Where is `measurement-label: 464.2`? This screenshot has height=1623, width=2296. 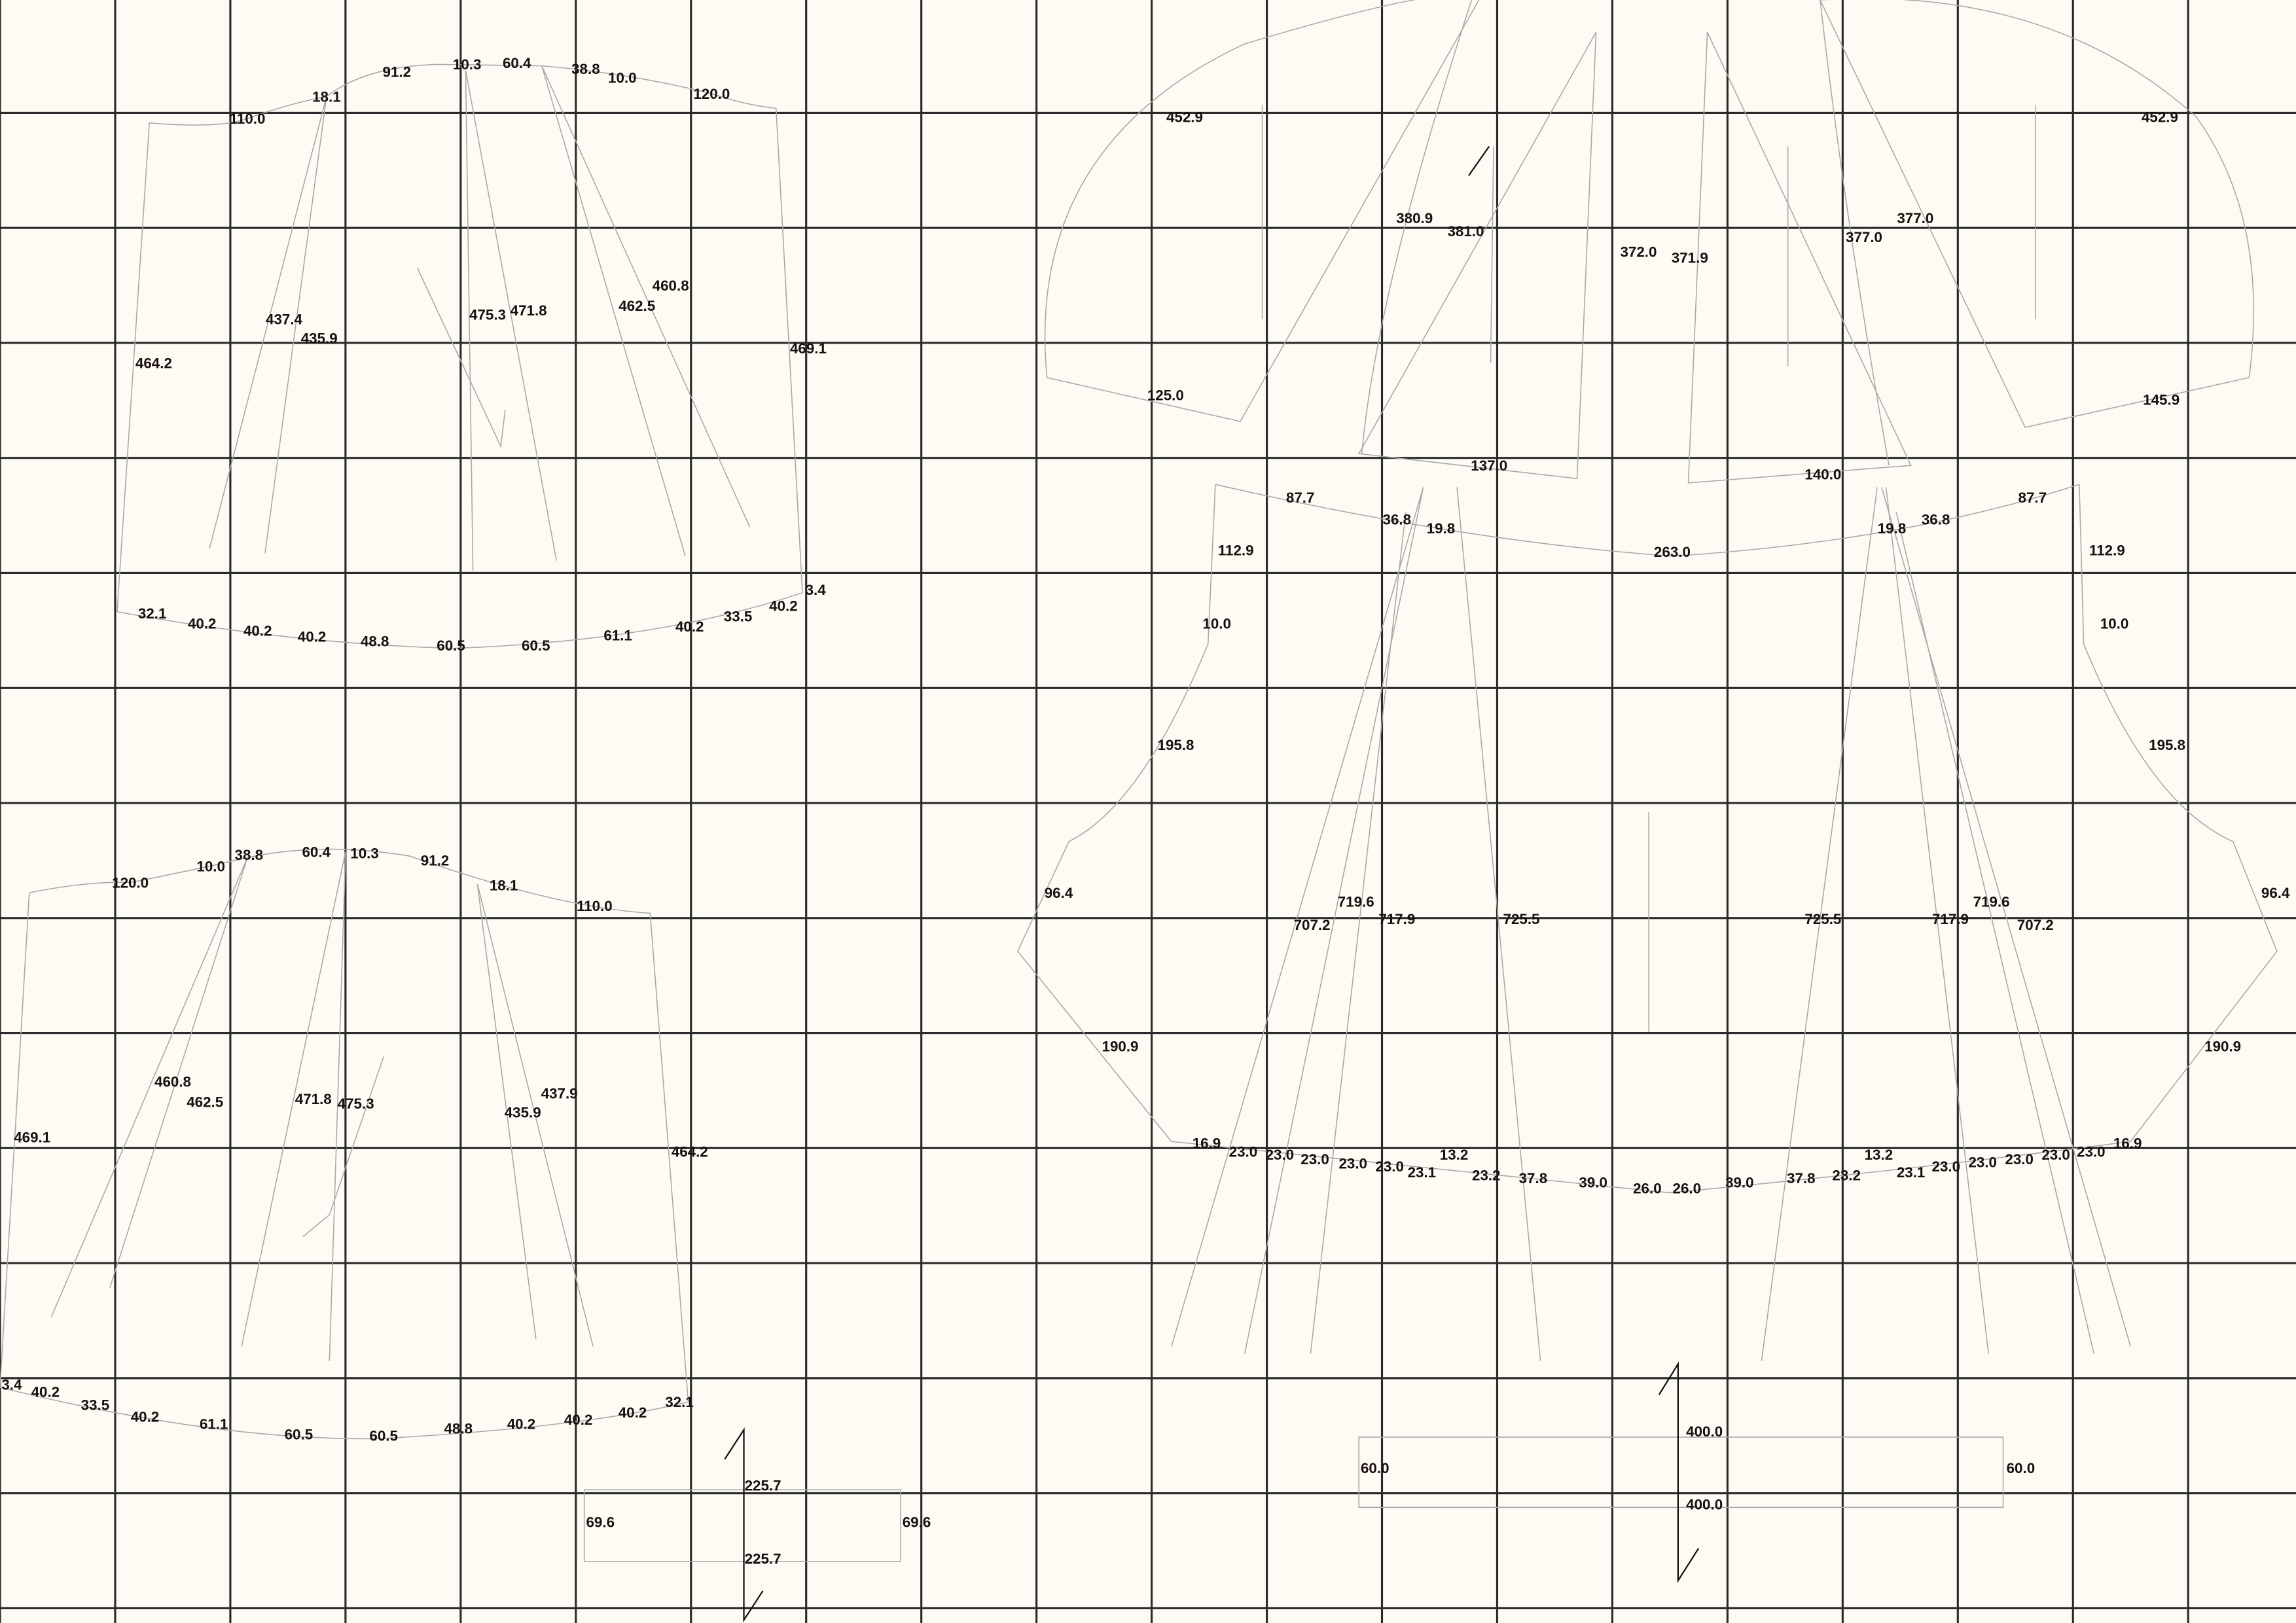 measurement-label: 464.2 is located at coordinates (153, 363).